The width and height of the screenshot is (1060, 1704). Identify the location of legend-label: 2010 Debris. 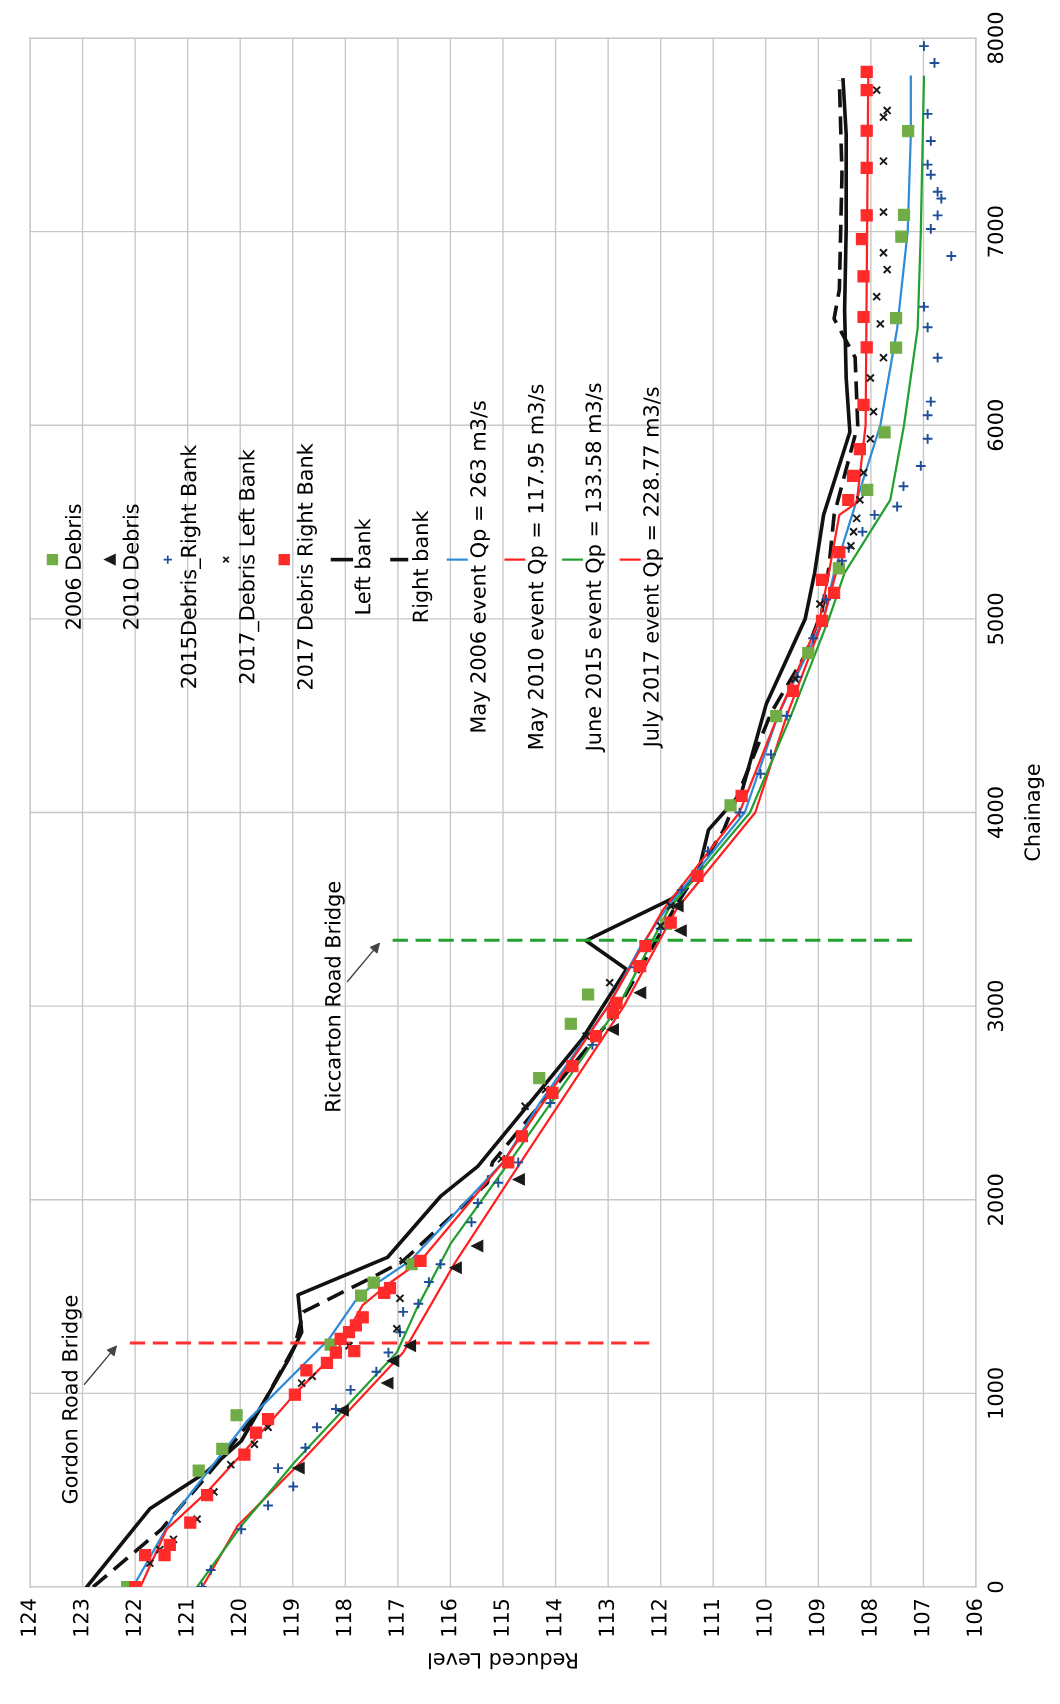
(130, 566).